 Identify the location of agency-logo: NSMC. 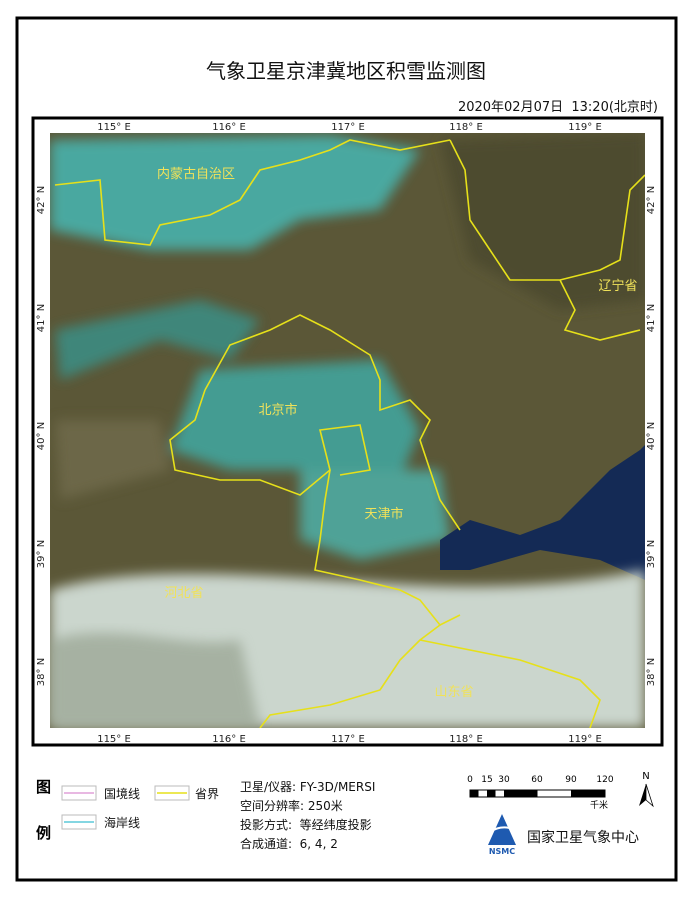
(502, 851).